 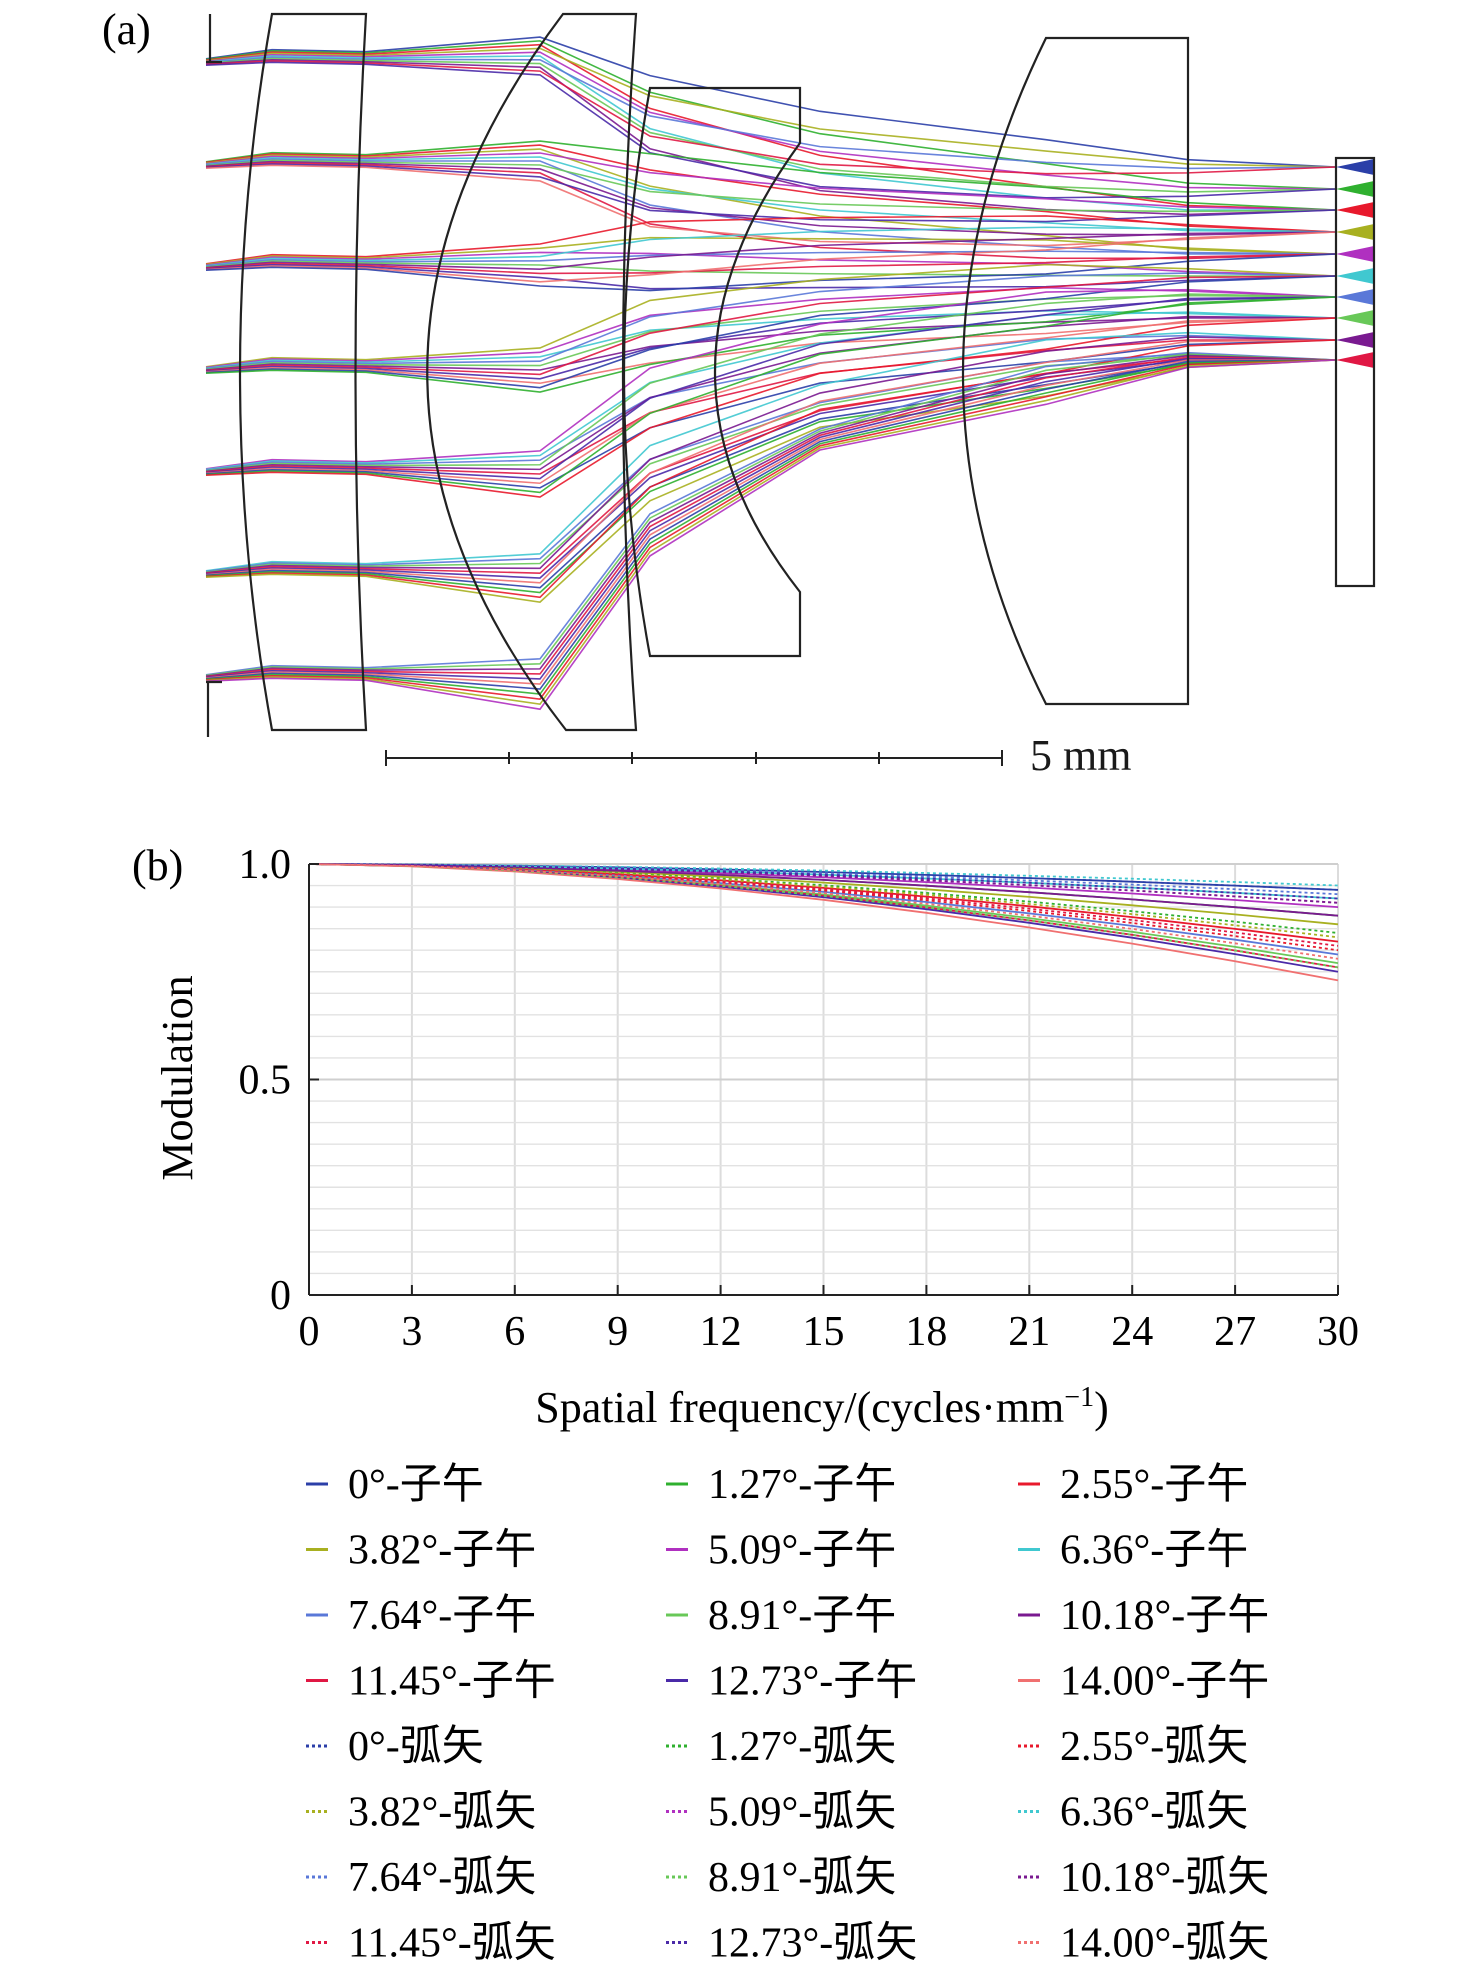 I want to click on y-tick-label: 0, so click(x=280, y=1296).